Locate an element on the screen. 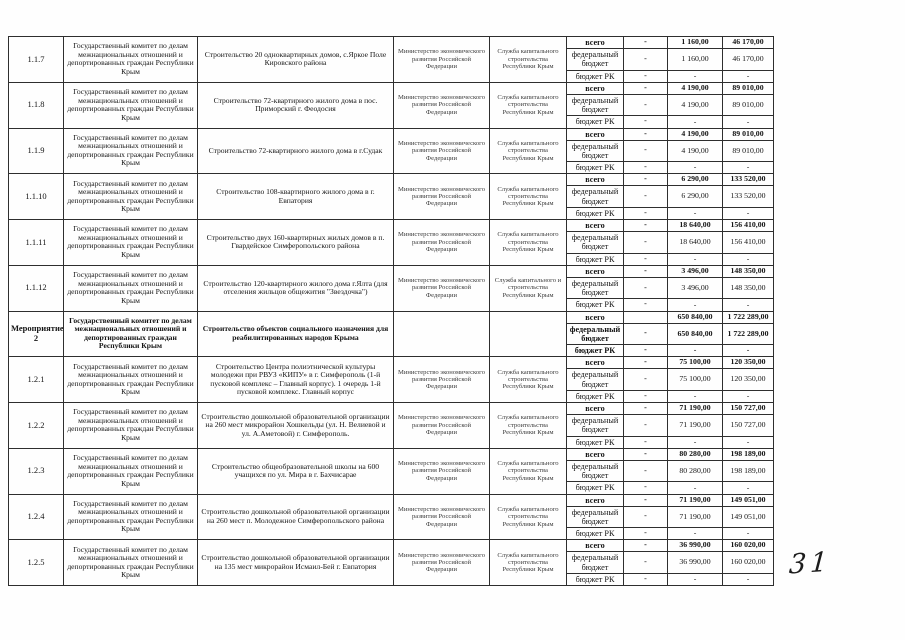 This screenshot has width=905, height=640. dash-cell is located at coordinates (645, 317).